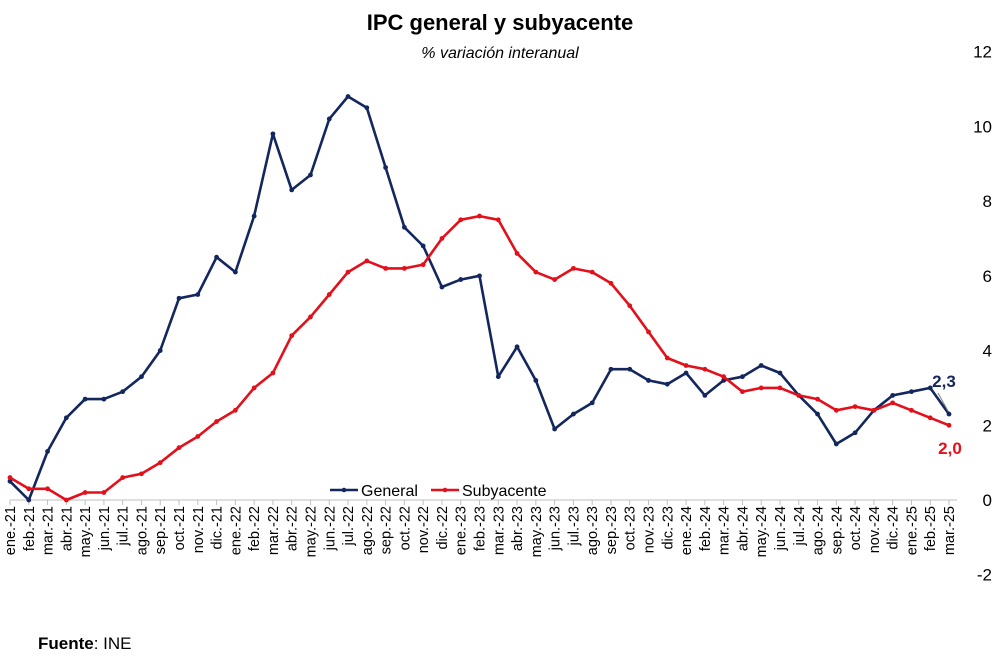 Image resolution: width=1000 pixels, height=658 pixels. What do you see at coordinates (631, 528) in the screenshot?
I see `x-tick-label: oct.-23` at bounding box center [631, 528].